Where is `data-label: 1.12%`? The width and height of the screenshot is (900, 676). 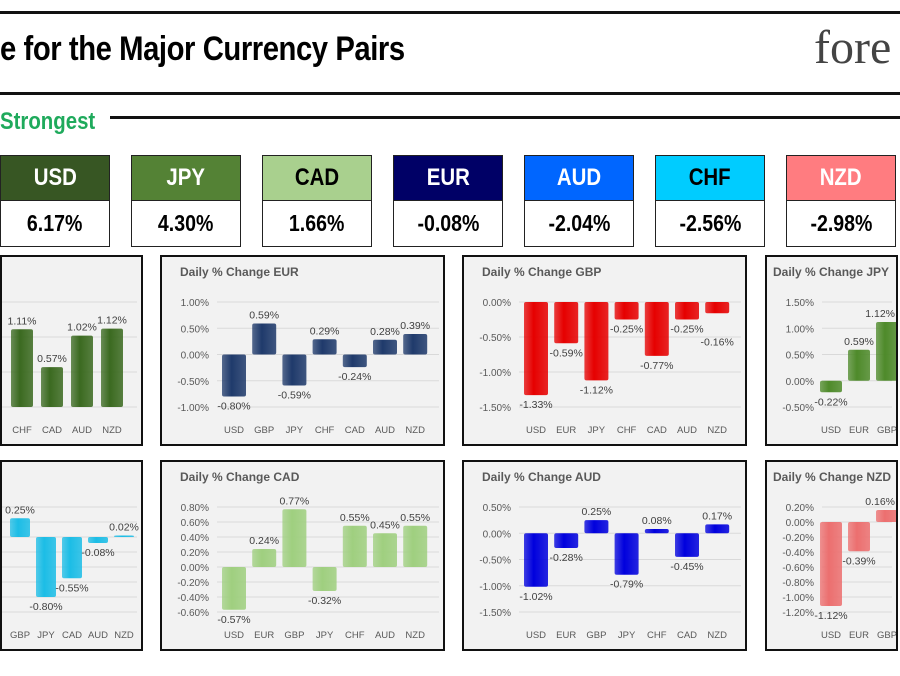
data-label: 1.12% is located at coordinates (880, 314).